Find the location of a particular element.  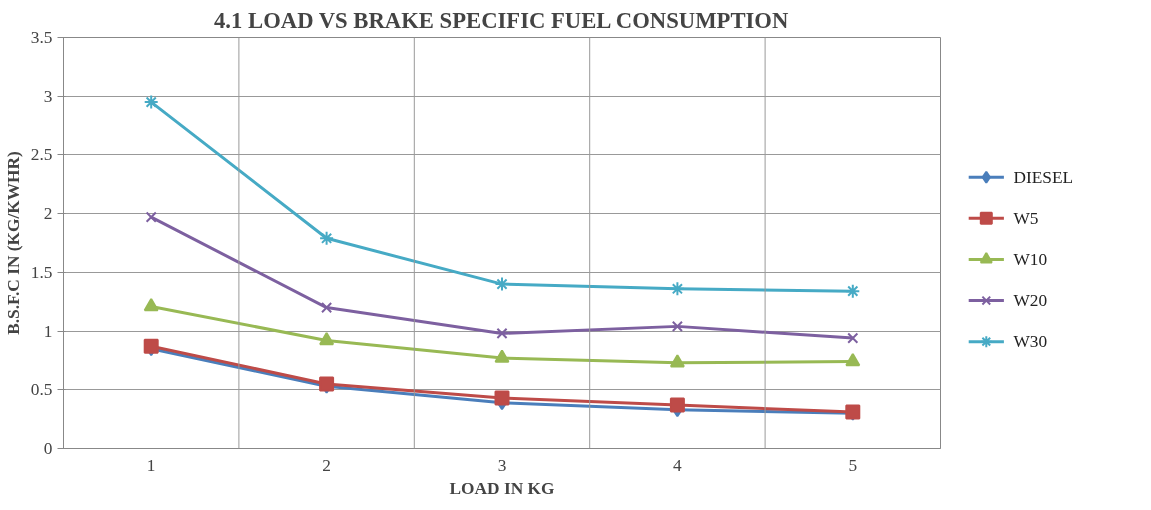

y-tick-label: 2 is located at coordinates (48, 214).